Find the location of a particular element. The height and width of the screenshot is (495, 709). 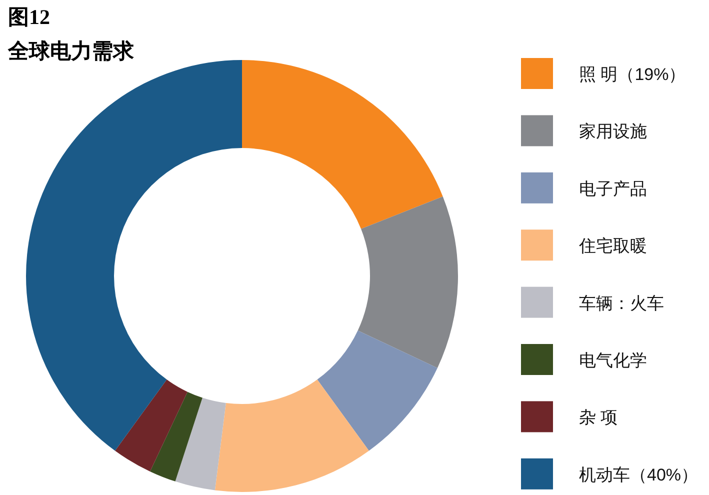

title: 图12 is located at coordinates (29, 17).